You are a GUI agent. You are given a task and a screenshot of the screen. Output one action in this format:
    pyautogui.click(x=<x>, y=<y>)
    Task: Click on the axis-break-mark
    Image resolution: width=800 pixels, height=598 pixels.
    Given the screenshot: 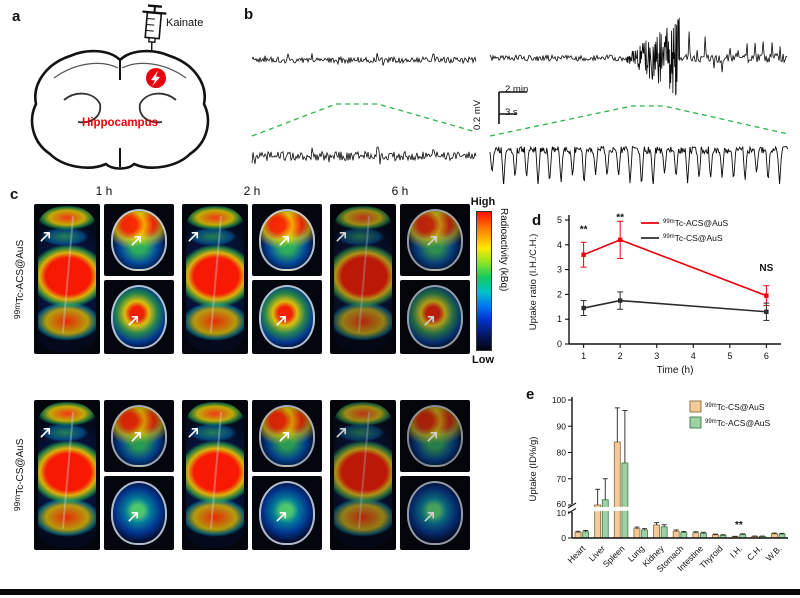 What is the action you would take?
    pyautogui.click(x=572, y=511)
    